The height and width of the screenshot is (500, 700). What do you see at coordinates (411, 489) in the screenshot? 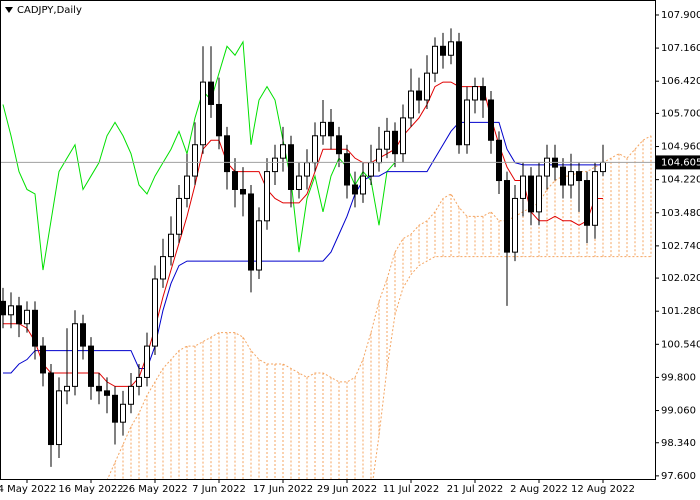
I see `x-tick-label: 11 Jul 2022` at bounding box center [411, 489].